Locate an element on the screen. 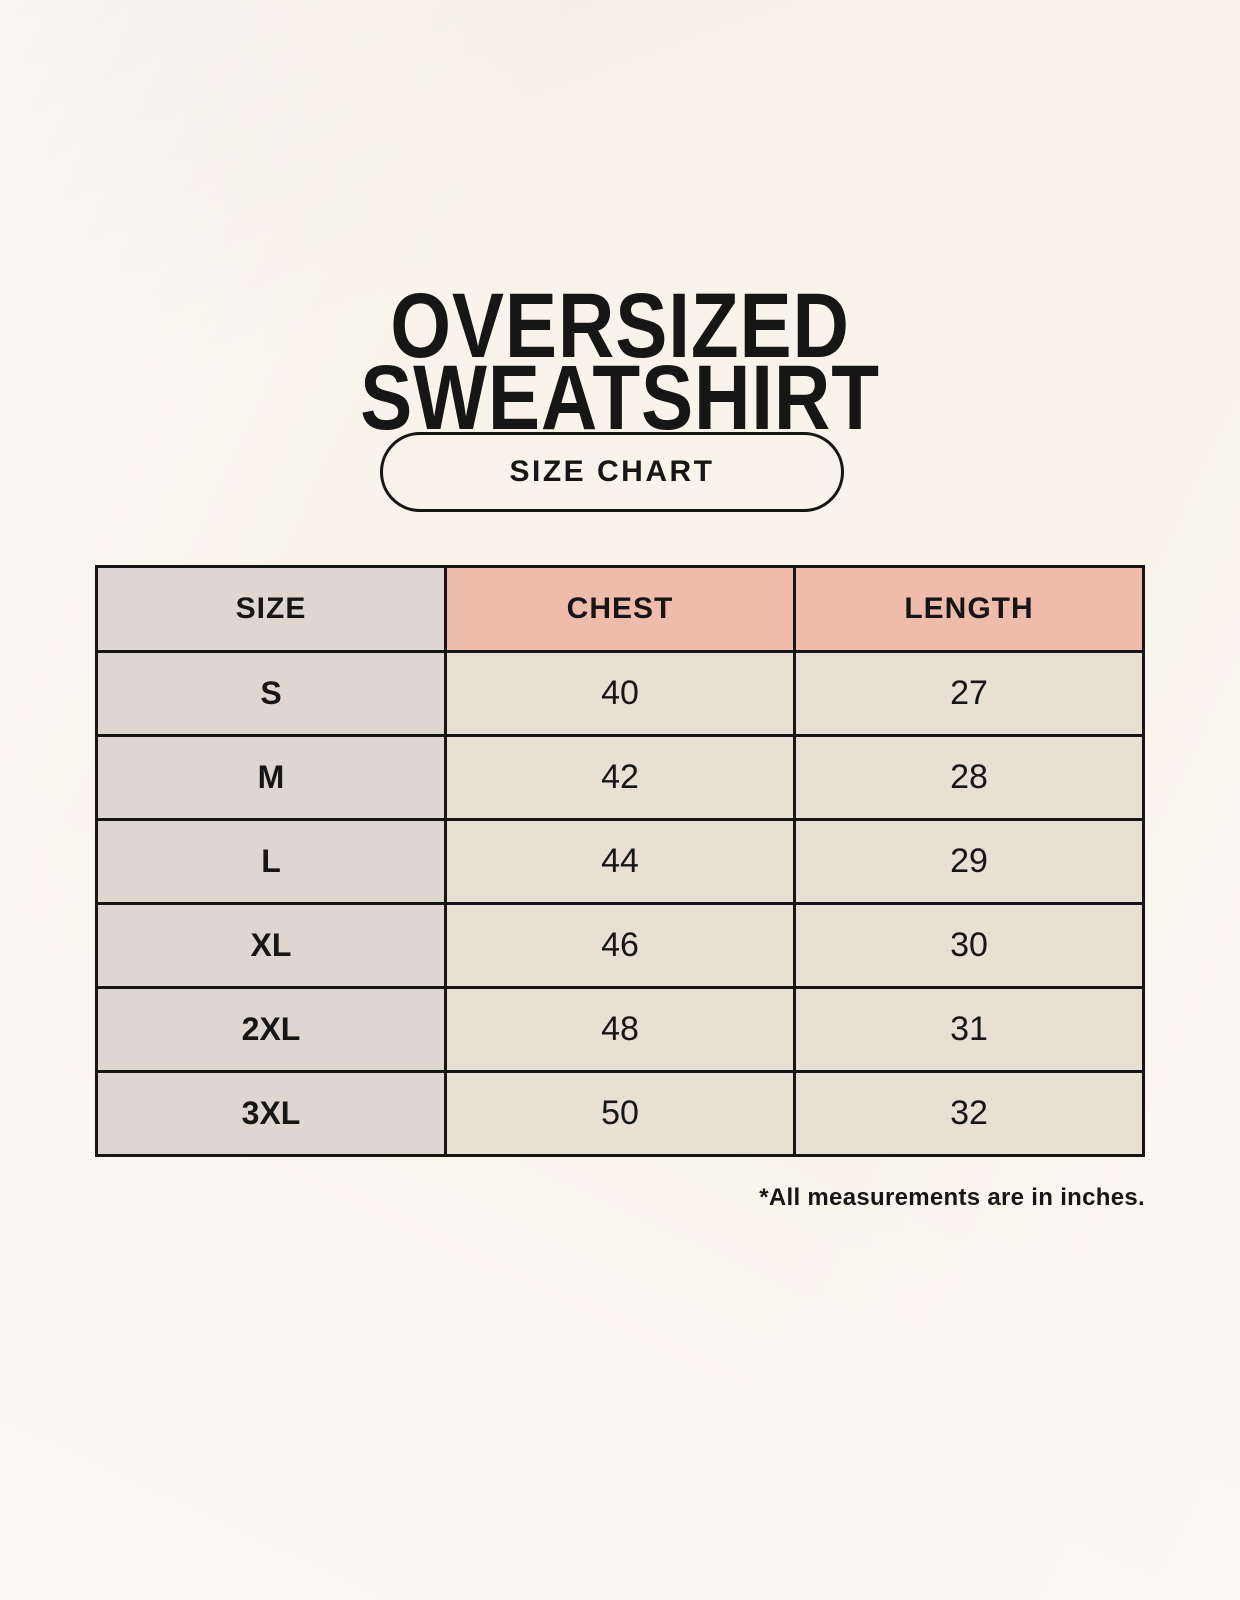 The height and width of the screenshot is (1600, 1240). table-row: 2XL 48 31 is located at coordinates (620, 1029).